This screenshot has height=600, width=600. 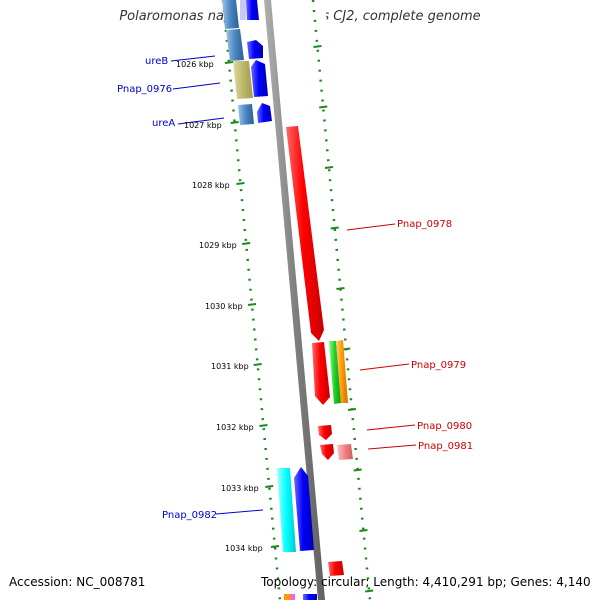 What do you see at coordinates (438, 365) in the screenshot?
I see `gene-label-pnap-0979: Pnap_0979` at bounding box center [438, 365].